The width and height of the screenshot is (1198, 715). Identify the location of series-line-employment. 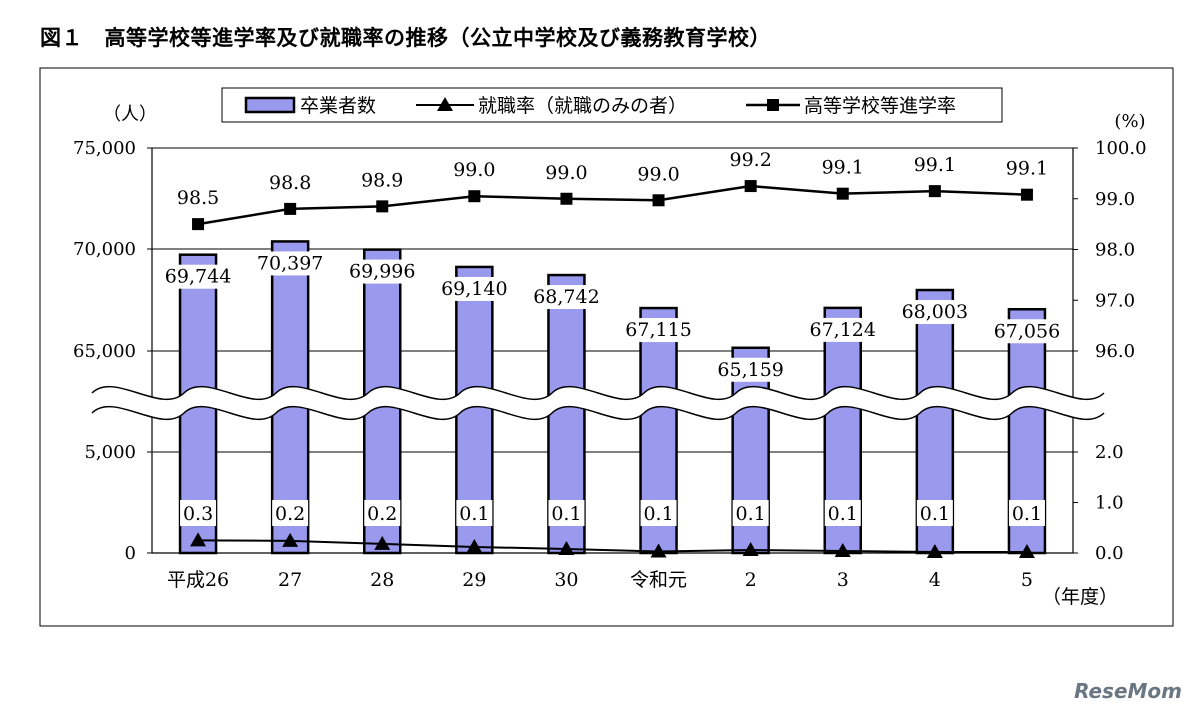
(612, 546).